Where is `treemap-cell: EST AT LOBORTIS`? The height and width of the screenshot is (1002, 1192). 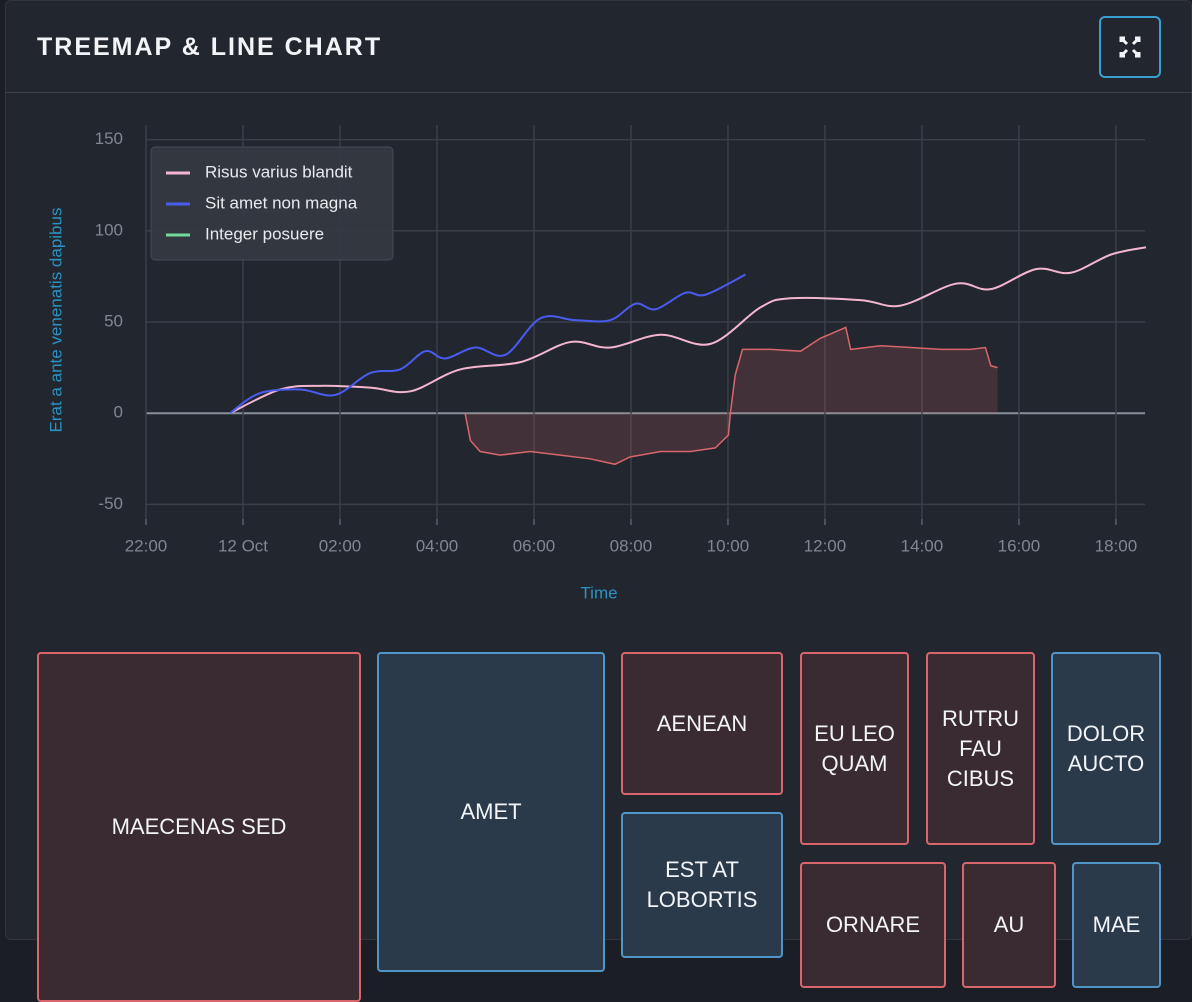 treemap-cell: EST AT LOBORTIS is located at coordinates (702, 885).